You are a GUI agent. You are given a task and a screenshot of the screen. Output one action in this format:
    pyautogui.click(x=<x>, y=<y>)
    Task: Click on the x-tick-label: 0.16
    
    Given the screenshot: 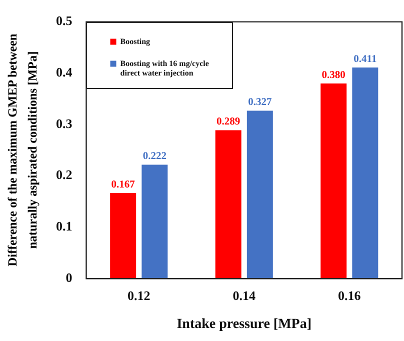 What is the action you would take?
    pyautogui.click(x=350, y=295)
    